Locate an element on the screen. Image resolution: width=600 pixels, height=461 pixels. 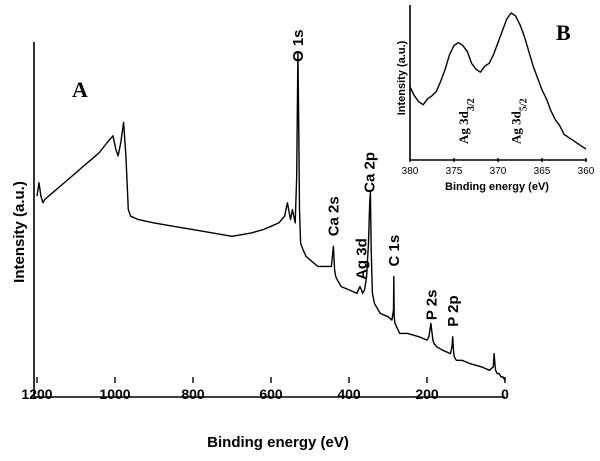
inset-x-tick-label: 365 is located at coordinates (542, 171).